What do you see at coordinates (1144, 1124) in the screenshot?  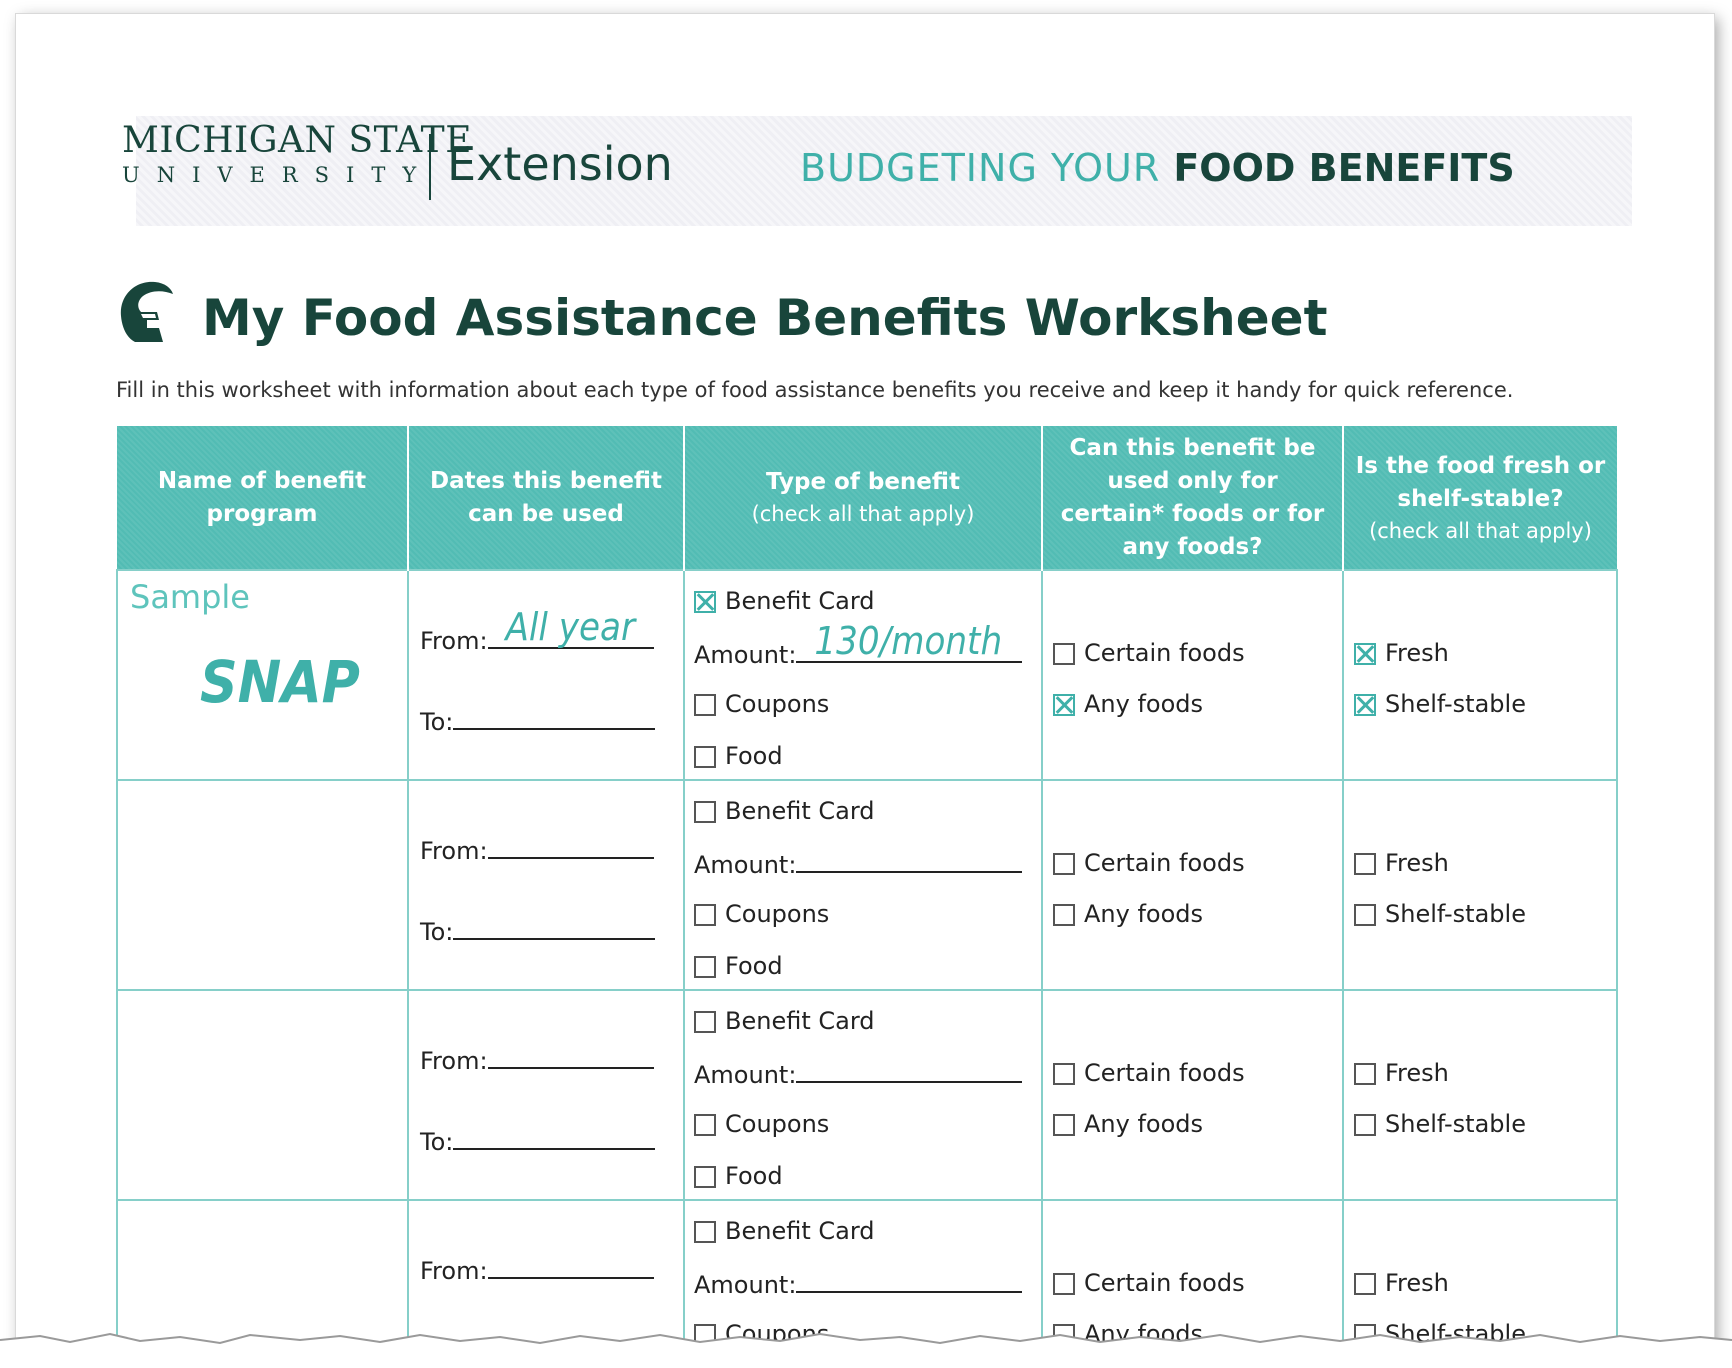 I see `checkbox-label: Any foods` at bounding box center [1144, 1124].